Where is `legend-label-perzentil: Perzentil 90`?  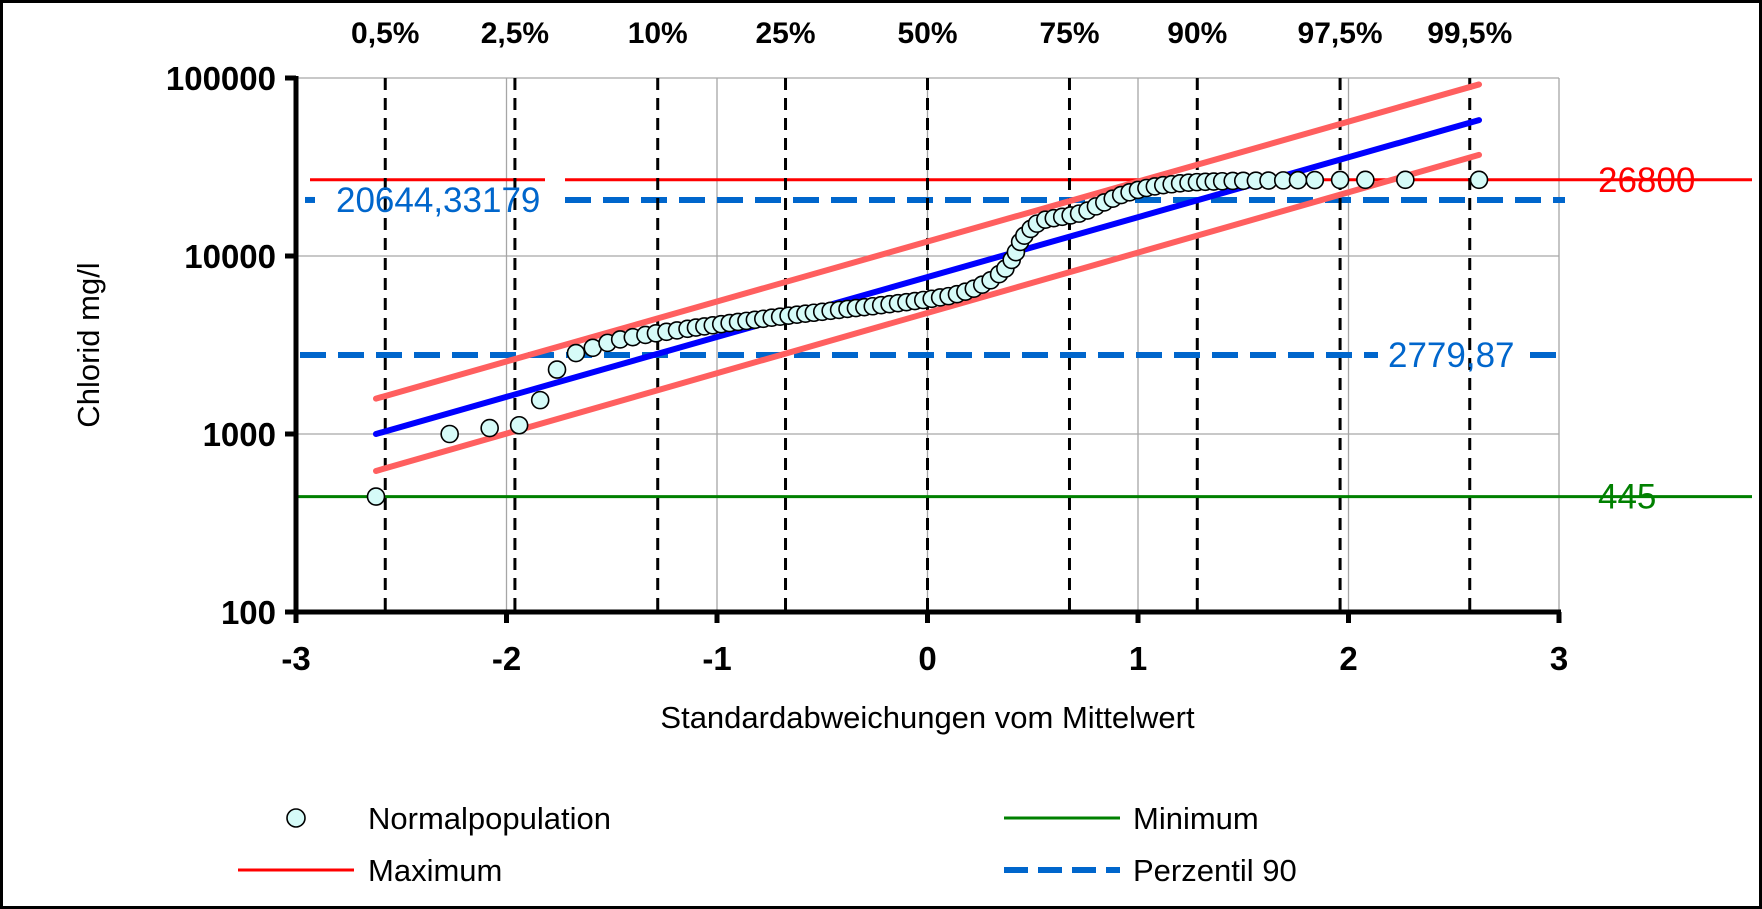
legend-label-perzentil: Perzentil 90 is located at coordinates (1215, 870).